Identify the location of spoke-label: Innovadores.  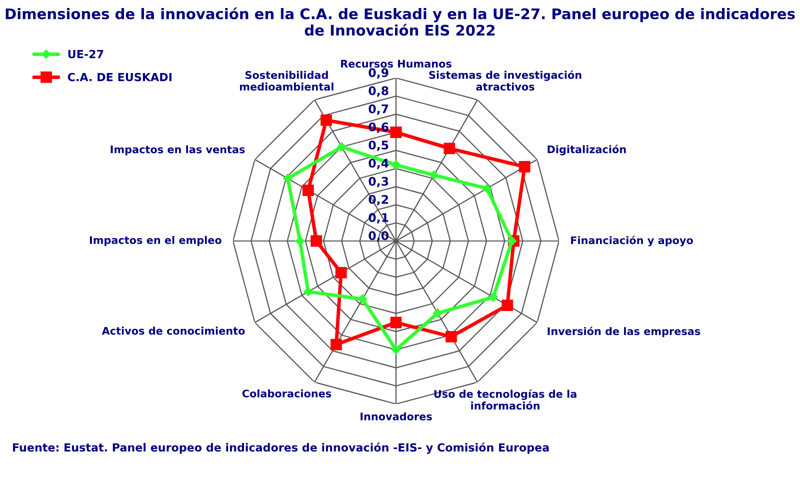
(396, 416).